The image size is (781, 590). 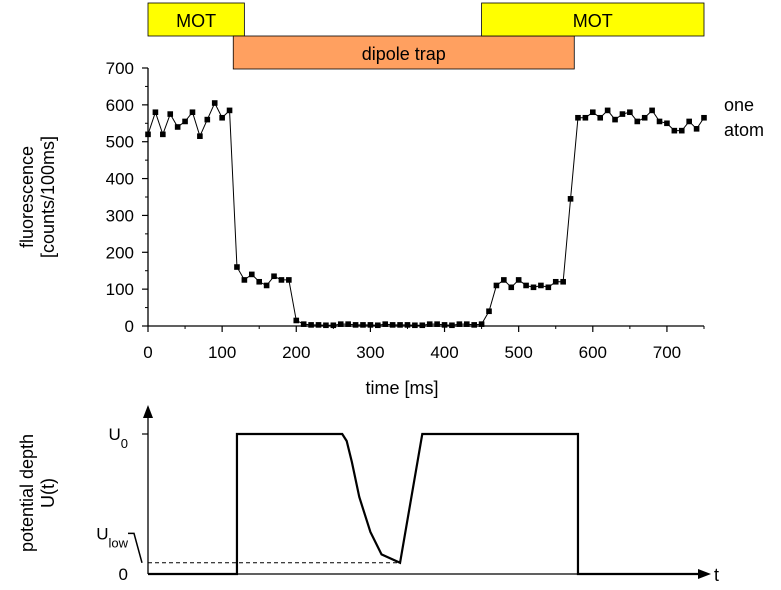 What do you see at coordinates (120, 252) in the screenshot?
I see `y-tick-label: 200` at bounding box center [120, 252].